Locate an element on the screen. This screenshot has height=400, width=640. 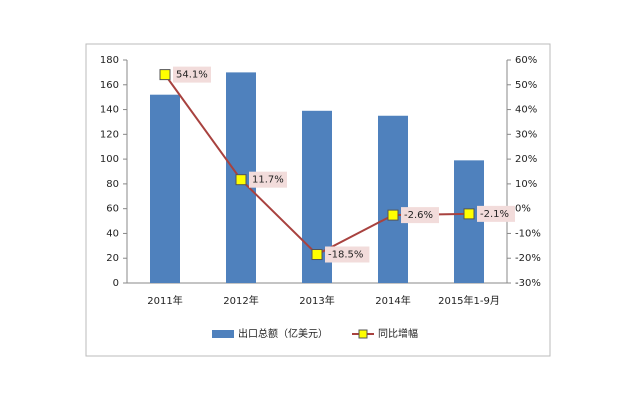
x-tick-label: 2014年 is located at coordinates (392, 300).